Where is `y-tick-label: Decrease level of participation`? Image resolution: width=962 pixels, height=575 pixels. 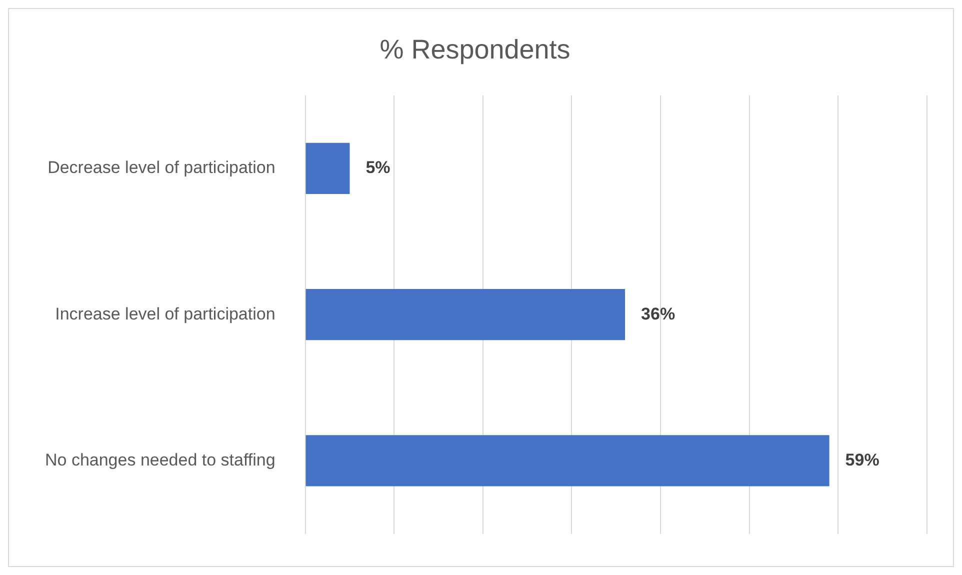 y-tick-label: Decrease level of participation is located at coordinates (162, 168).